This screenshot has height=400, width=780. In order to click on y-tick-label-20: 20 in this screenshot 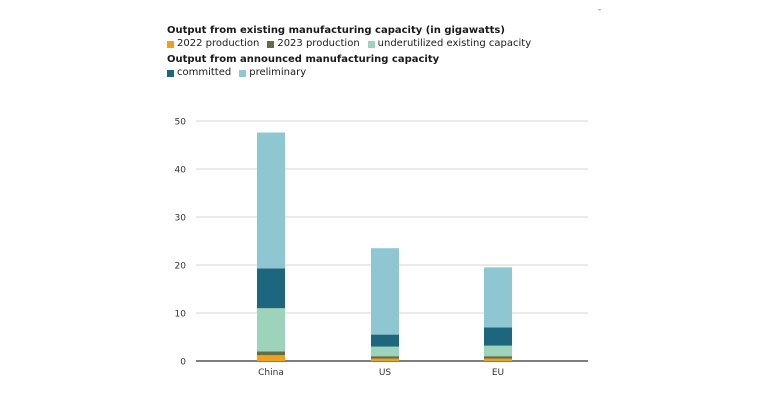, I will do `click(181, 267)`.